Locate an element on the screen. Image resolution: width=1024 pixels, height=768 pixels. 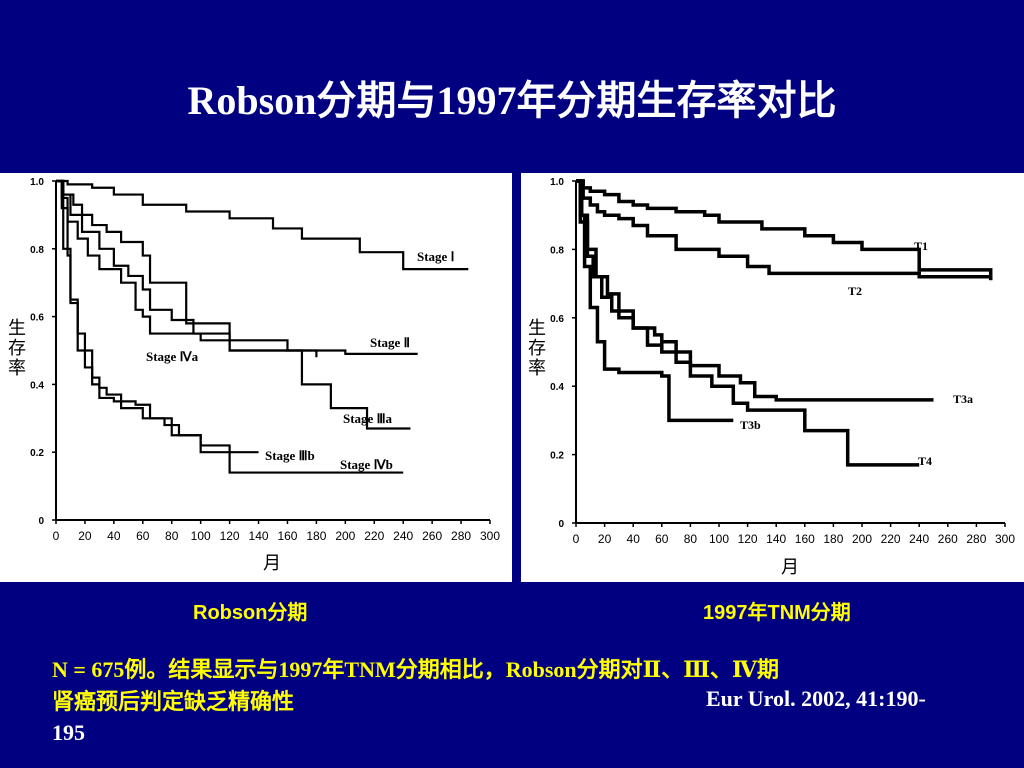
series-label-0: Stage Ⅰ is located at coordinates (435, 256).